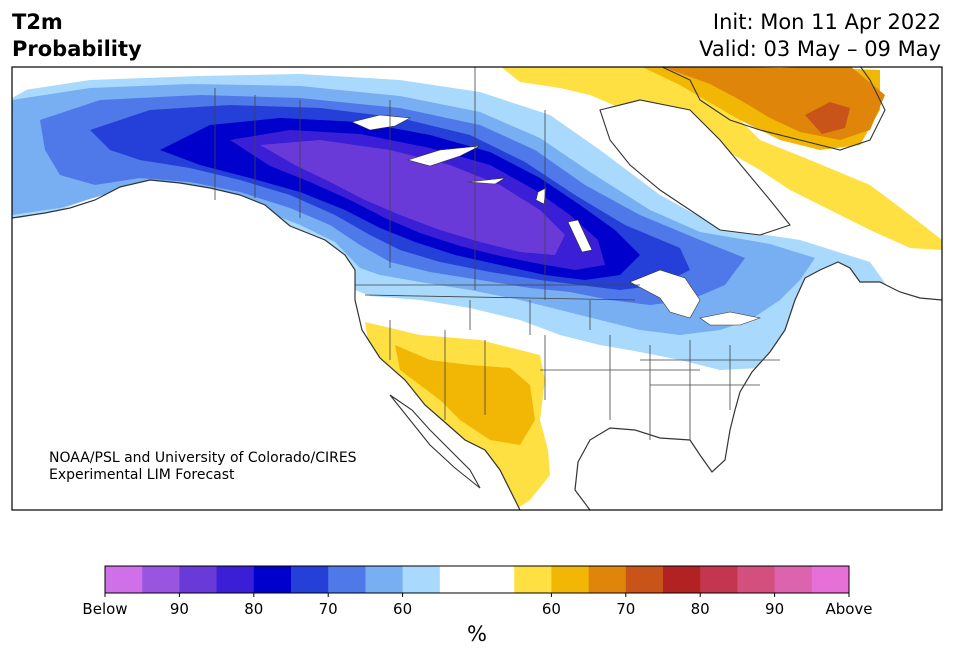 This screenshot has width=953, height=659. Describe the element at coordinates (77, 36) in the screenshot. I see `map-title: T2m Probability` at that location.